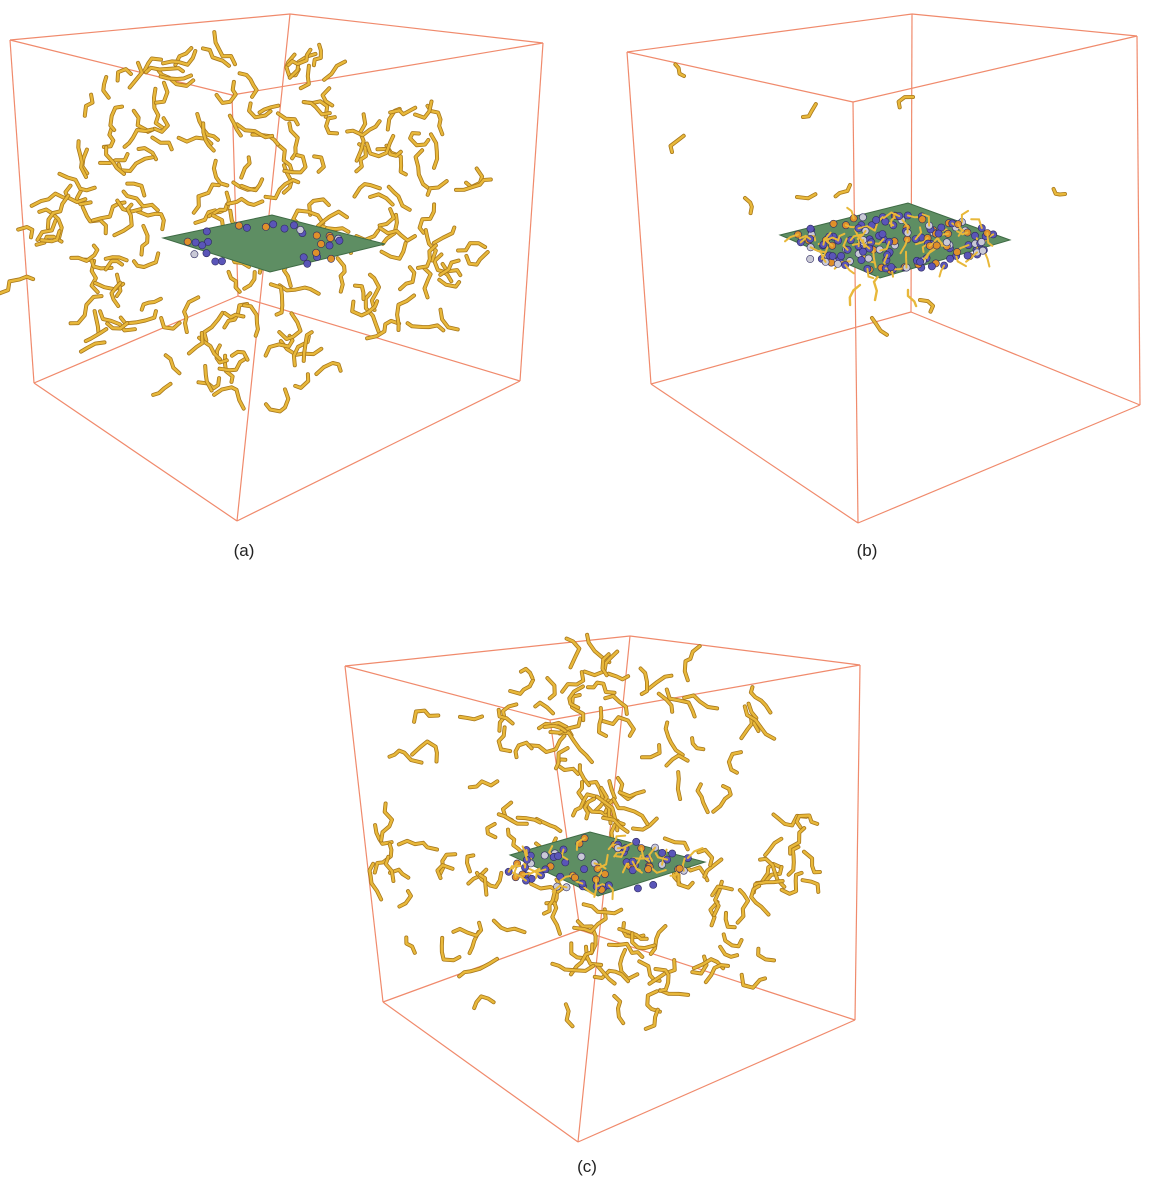  Describe the element at coordinates (867, 550) in the screenshot. I see `panel-label-b: (b)` at that location.